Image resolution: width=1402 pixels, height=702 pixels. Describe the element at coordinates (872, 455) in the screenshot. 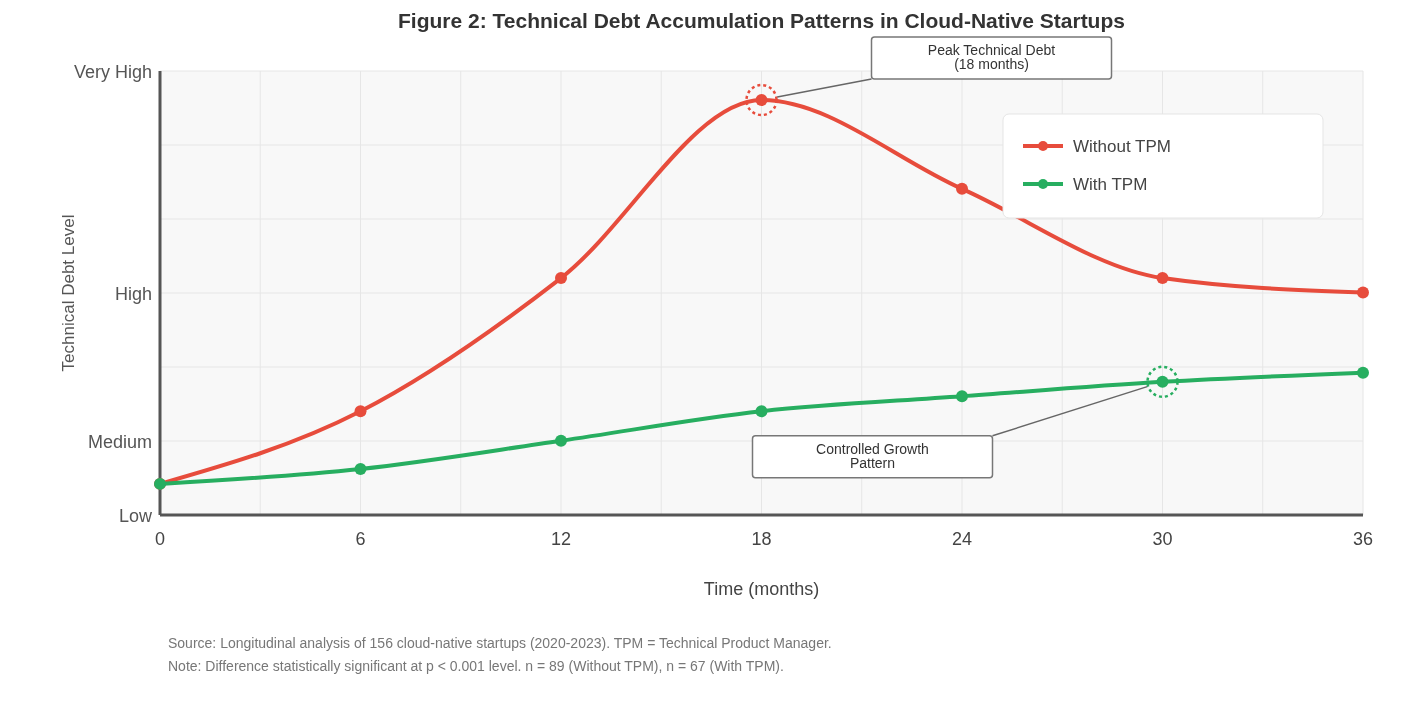

I see `annotation: Controlled Growth Pattern` at that location.